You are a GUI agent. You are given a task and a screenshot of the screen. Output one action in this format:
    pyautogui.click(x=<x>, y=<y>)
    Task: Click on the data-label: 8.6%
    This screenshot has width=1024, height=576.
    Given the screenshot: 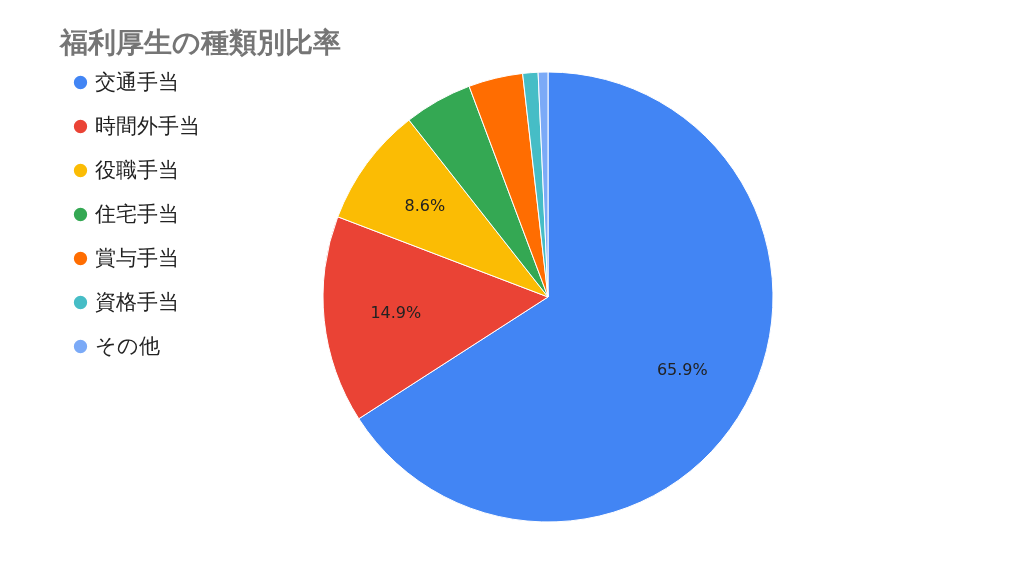 What is the action you would take?
    pyautogui.click(x=425, y=206)
    